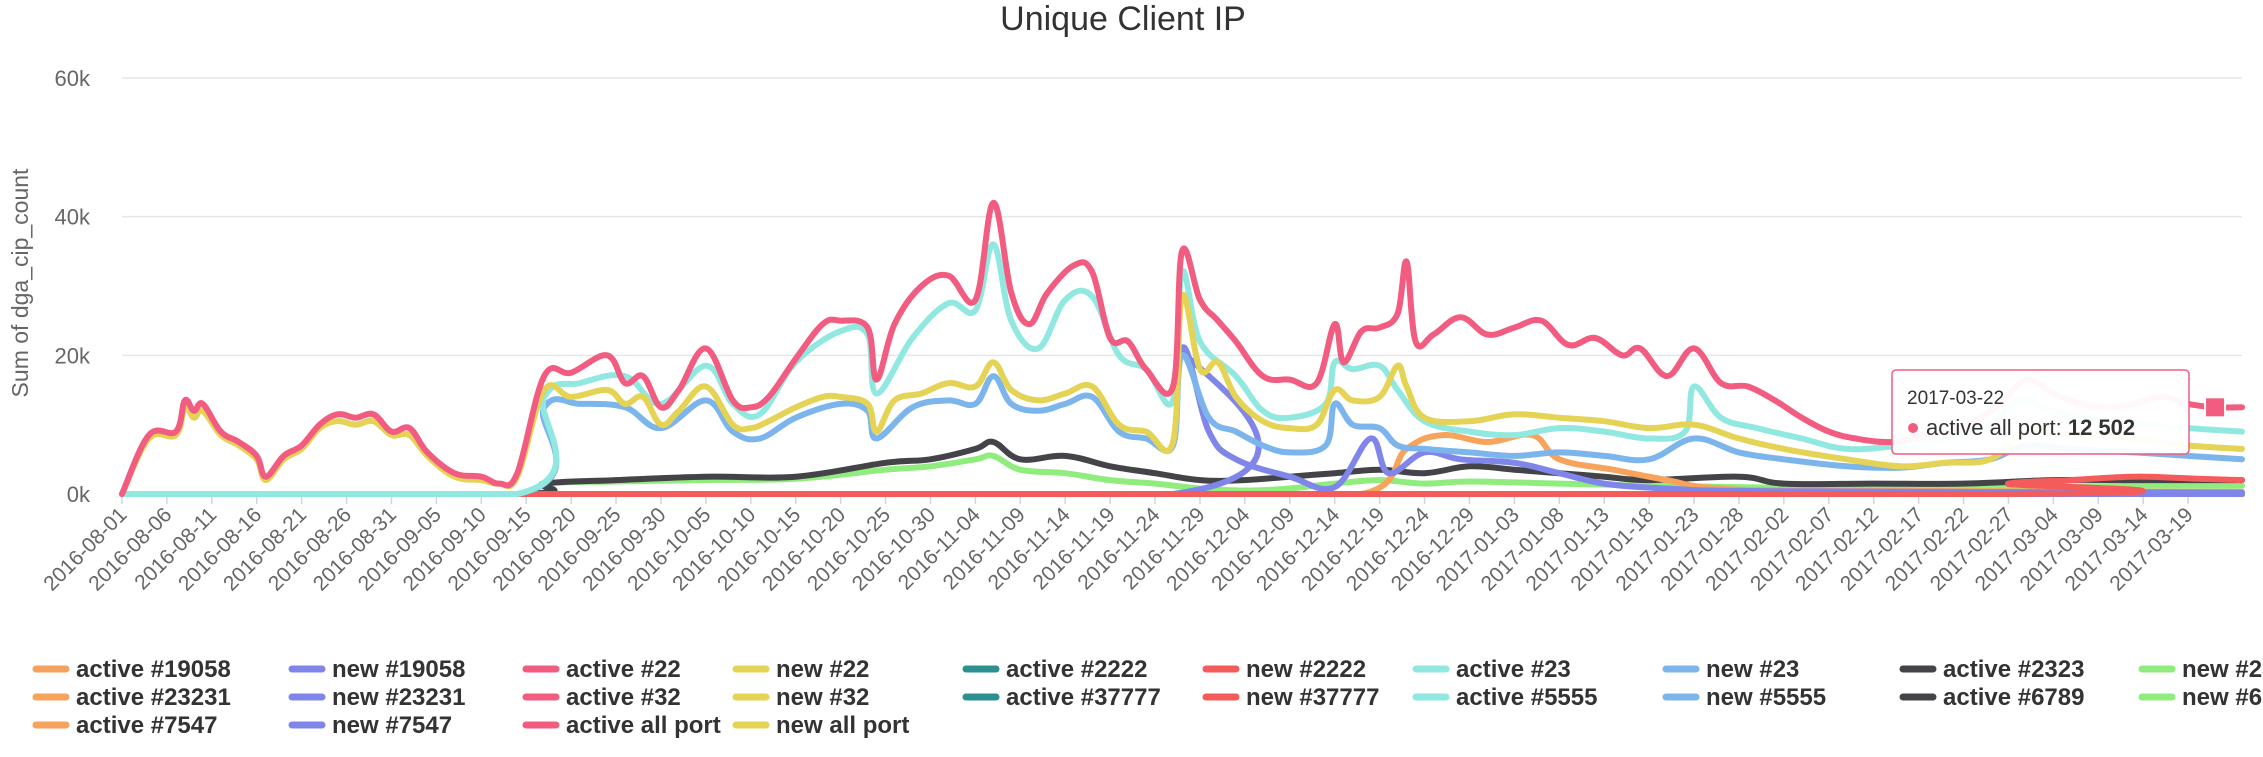 This screenshot has width=2263, height=757. Describe the element at coordinates (822, 669) in the screenshot. I see `legend-label: new #22` at that location.